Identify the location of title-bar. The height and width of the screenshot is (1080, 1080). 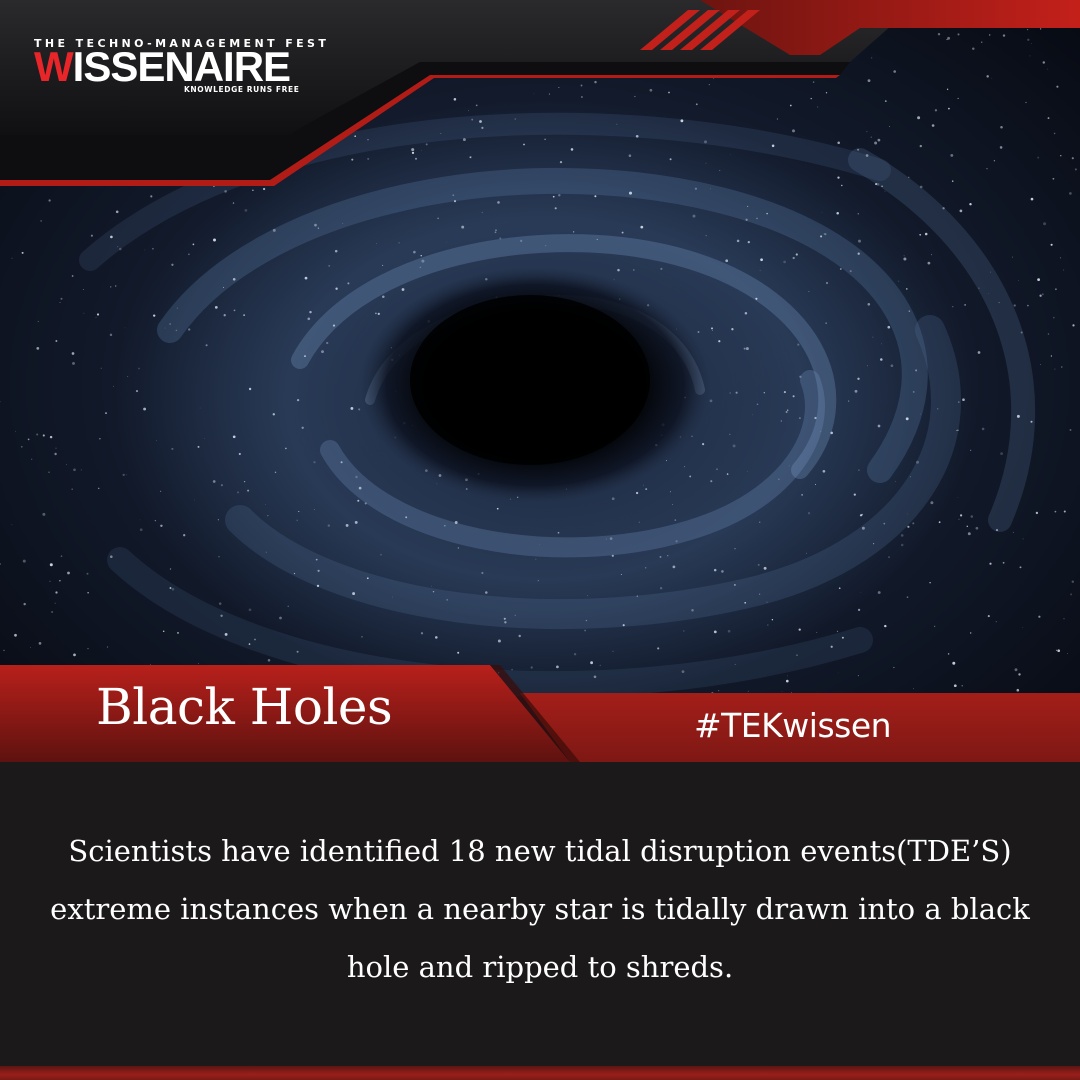
(540, 720).